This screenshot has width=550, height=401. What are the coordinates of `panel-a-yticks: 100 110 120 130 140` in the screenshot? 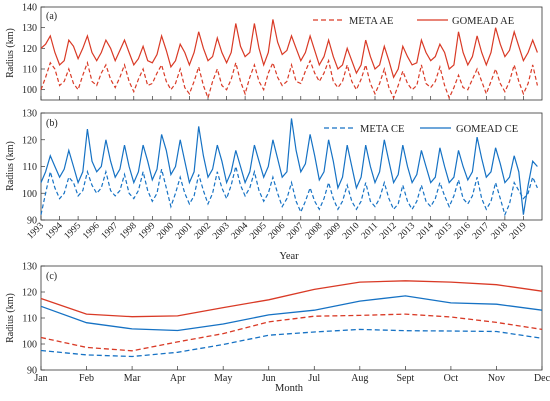 It's located at (33, 49).